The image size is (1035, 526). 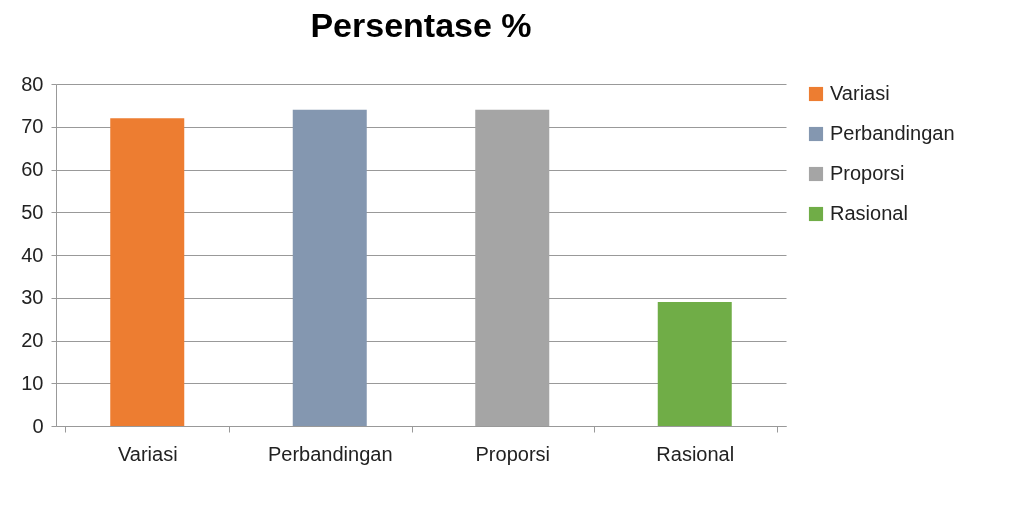 I want to click on x-tick-label: Variasi, so click(x=147, y=453).